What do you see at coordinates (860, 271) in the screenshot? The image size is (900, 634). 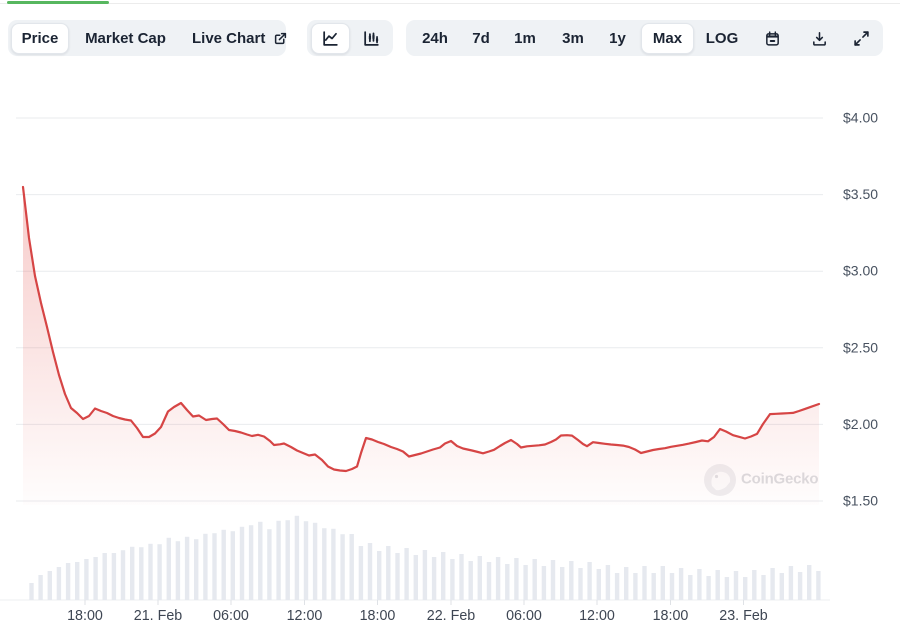 I see `svg-text: $3.00` at bounding box center [860, 271].